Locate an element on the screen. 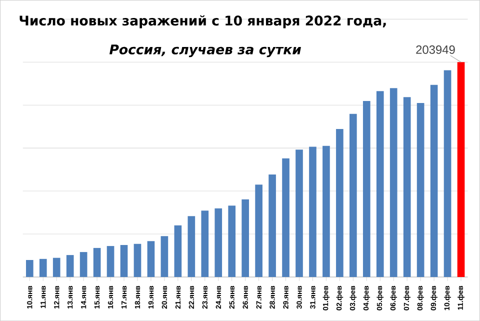  chart-subtitle: Россия, случаев за сутки is located at coordinates (205, 51).